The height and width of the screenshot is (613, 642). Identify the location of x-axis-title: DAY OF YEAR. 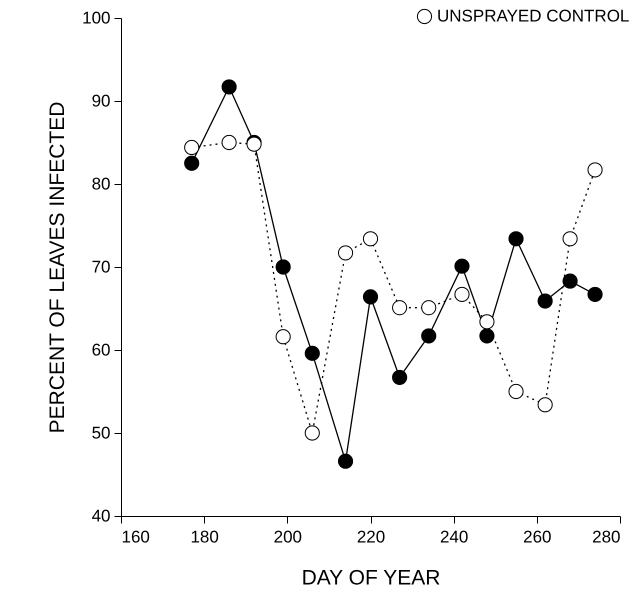
(371, 578).